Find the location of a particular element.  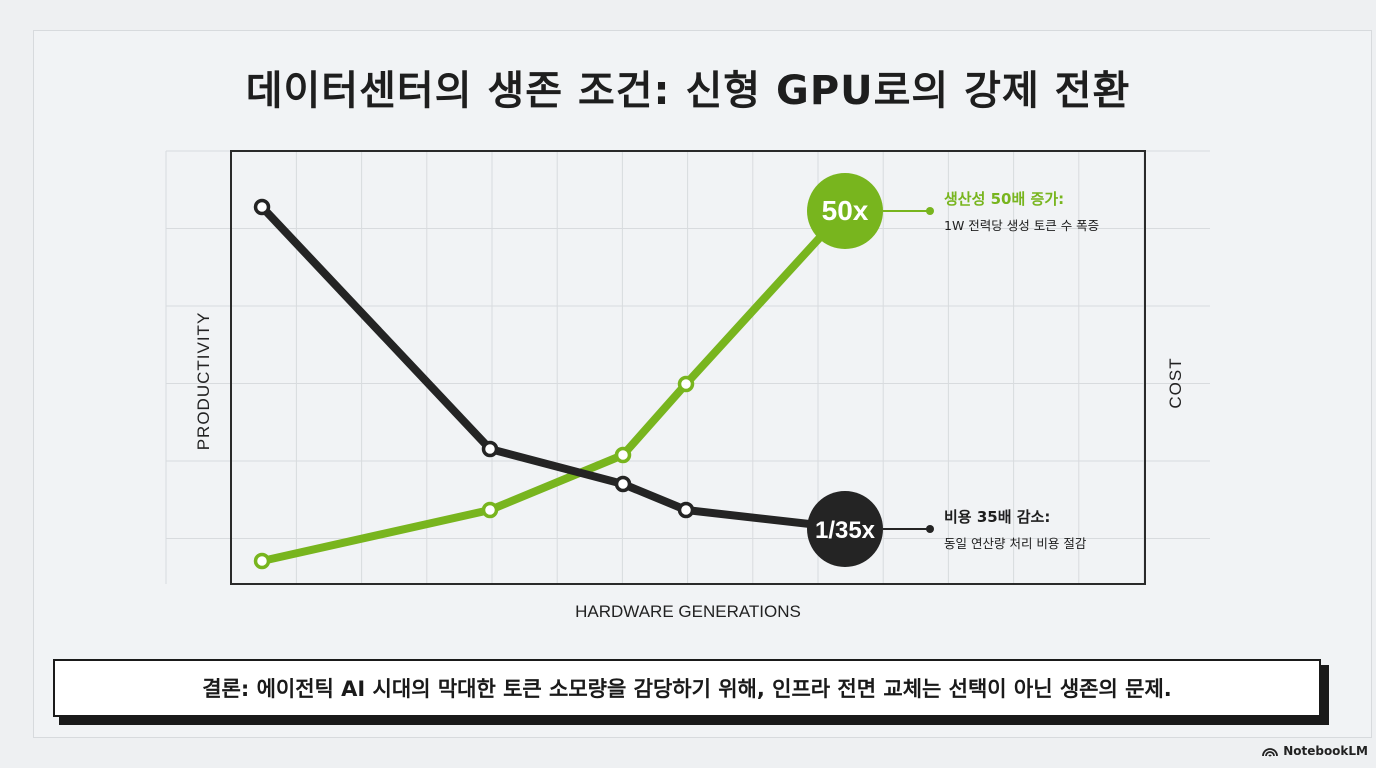

brand-logo: NotebookLM is located at coordinates (1315, 751).